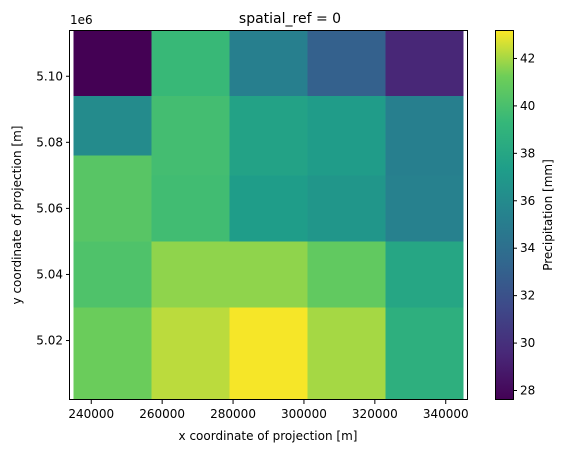 This screenshot has width=567, height=453. What do you see at coordinates (49, 76) in the screenshot?
I see `y-tick-label: 5.10` at bounding box center [49, 76].